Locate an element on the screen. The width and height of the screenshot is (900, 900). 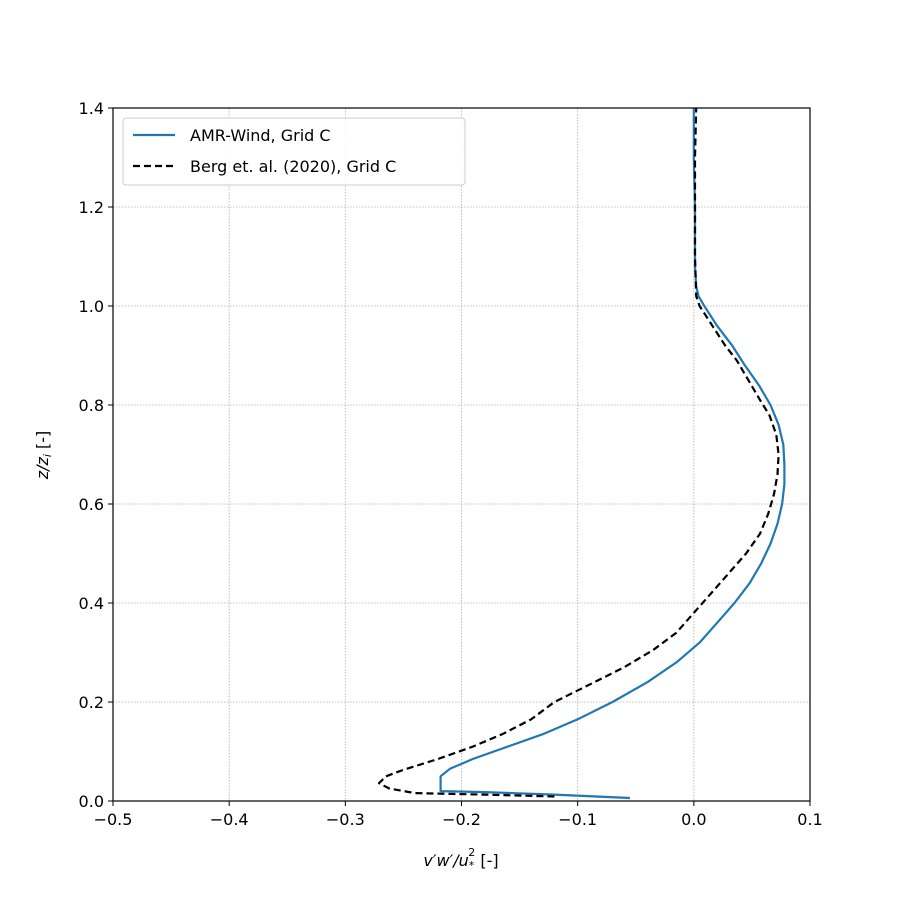
x-tick-label: −0.3 is located at coordinates (345, 819).